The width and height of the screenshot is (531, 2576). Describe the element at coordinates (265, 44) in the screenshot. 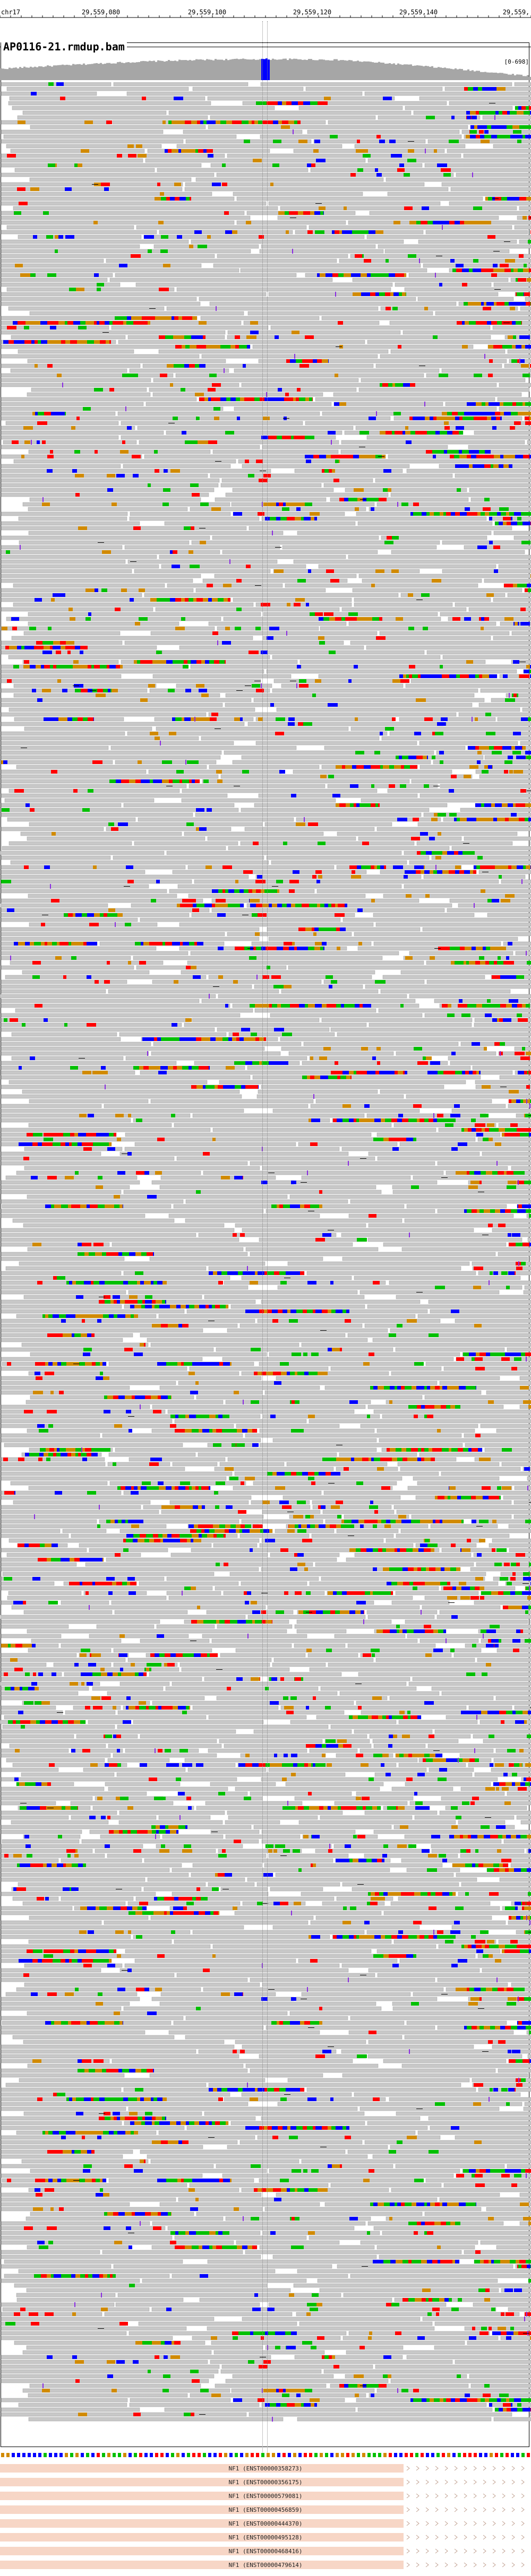

I see `track-header: AP0116-21.rmdup.bam` at that location.